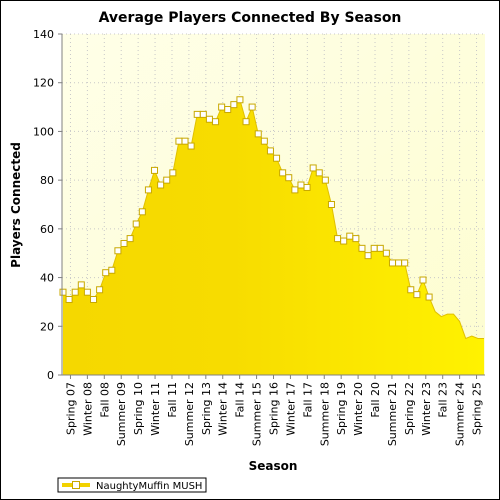 The width and height of the screenshot is (500, 500). What do you see at coordinates (172, 400) in the screenshot?
I see `x-tick-label: Fall 11` at bounding box center [172, 400].